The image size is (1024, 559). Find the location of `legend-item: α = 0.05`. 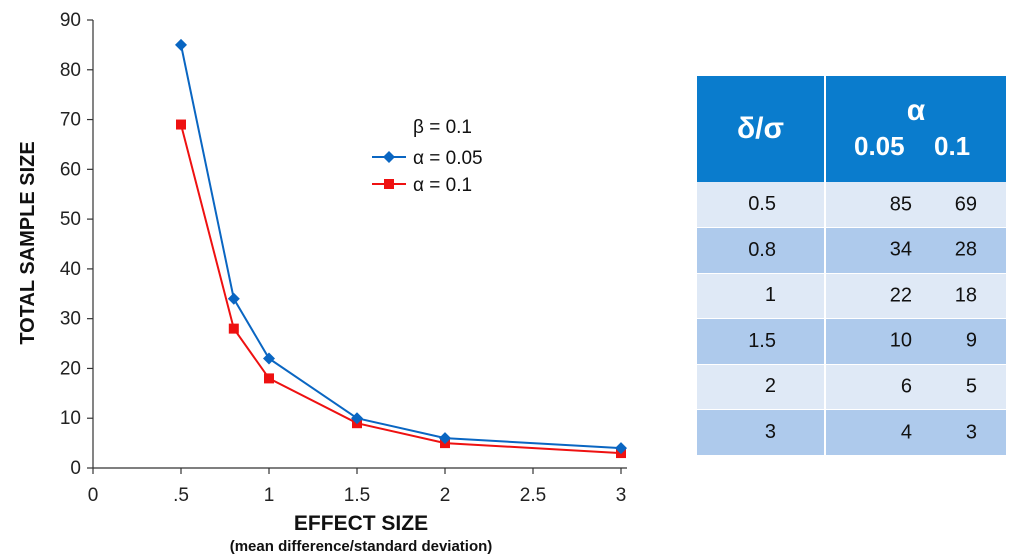

legend-item: α = 0.05 is located at coordinates (427, 158).